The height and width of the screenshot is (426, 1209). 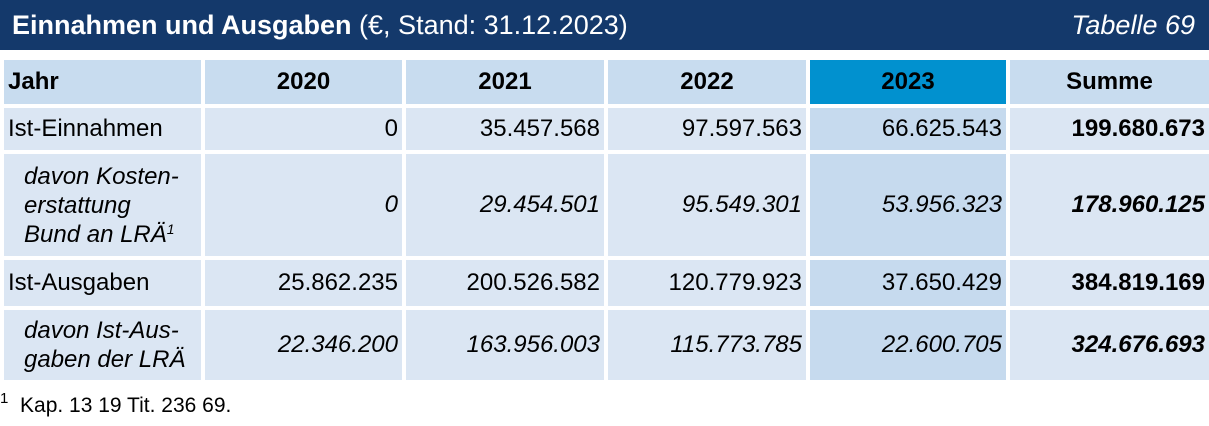 I want to click on cell-2023: 37.650.429, so click(x=908, y=283).